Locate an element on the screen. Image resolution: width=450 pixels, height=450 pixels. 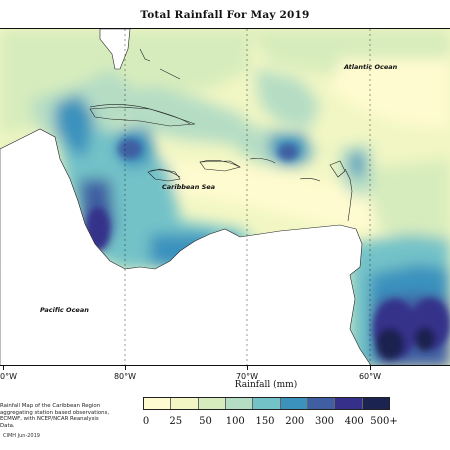
longitude-label-80w: 80°W is located at coordinates (125, 376).